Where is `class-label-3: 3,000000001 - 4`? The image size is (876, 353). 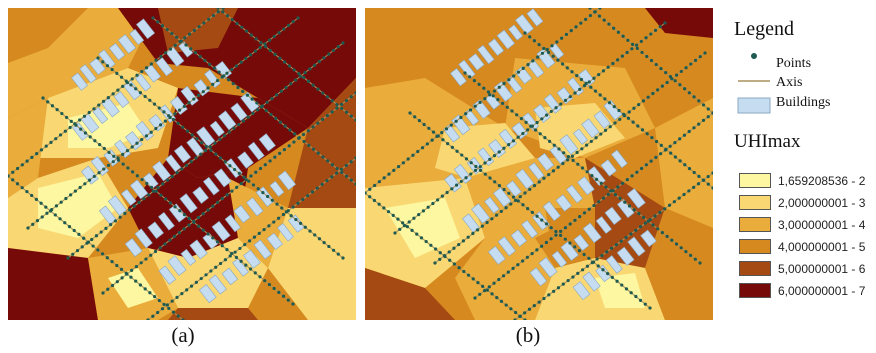 class-label-3: 3,000000001 - 4 is located at coordinates (822, 225).